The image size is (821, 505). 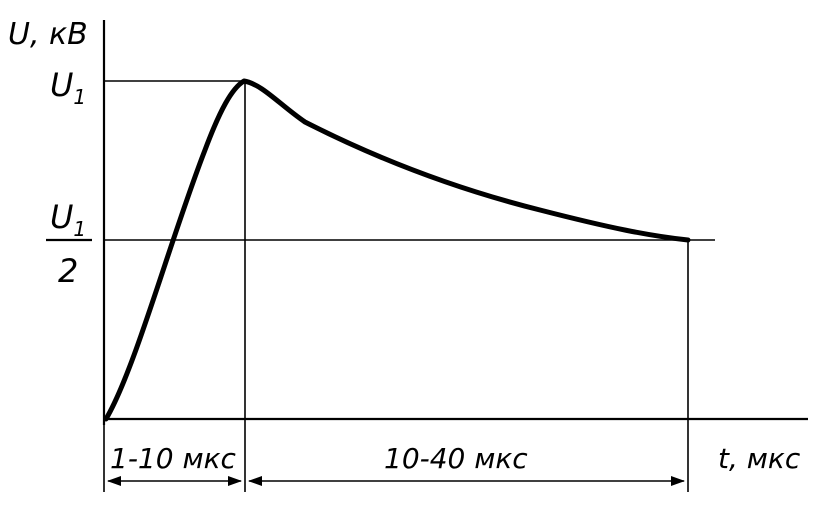 What do you see at coordinates (68, 219) in the screenshot?
I see `half-level-numerator: U1` at bounding box center [68, 219].